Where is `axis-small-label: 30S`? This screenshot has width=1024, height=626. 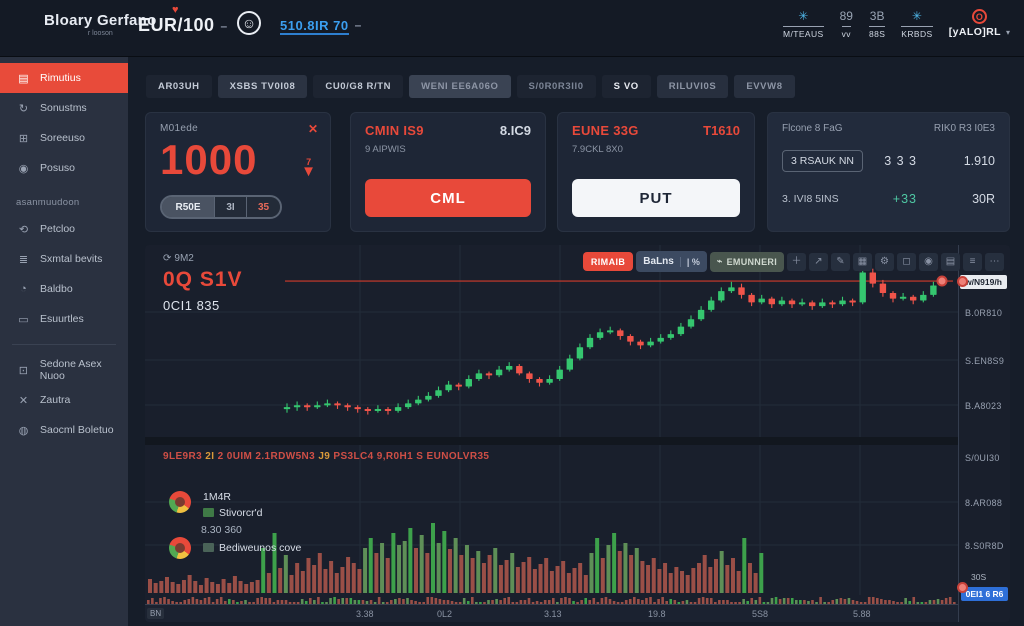 axis-small-label: 30S is located at coordinates (979, 577).